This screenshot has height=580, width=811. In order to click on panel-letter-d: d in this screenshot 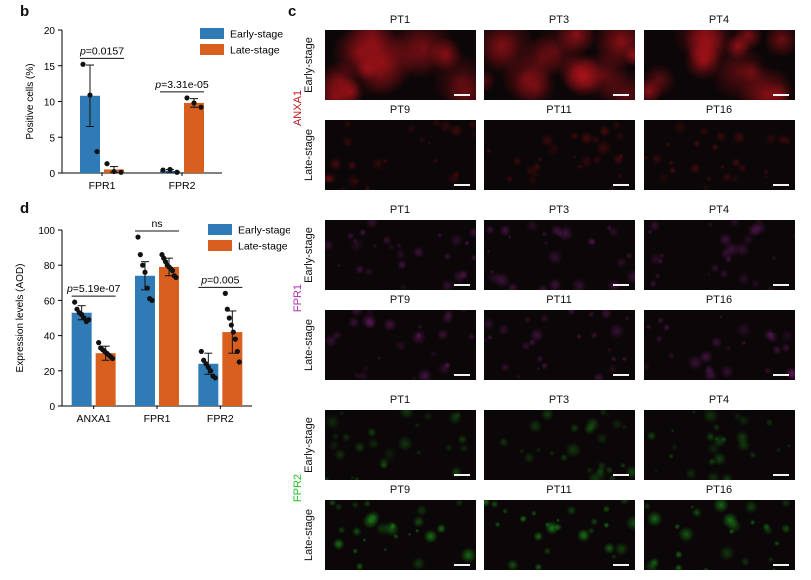, I will do `click(25, 208)`.